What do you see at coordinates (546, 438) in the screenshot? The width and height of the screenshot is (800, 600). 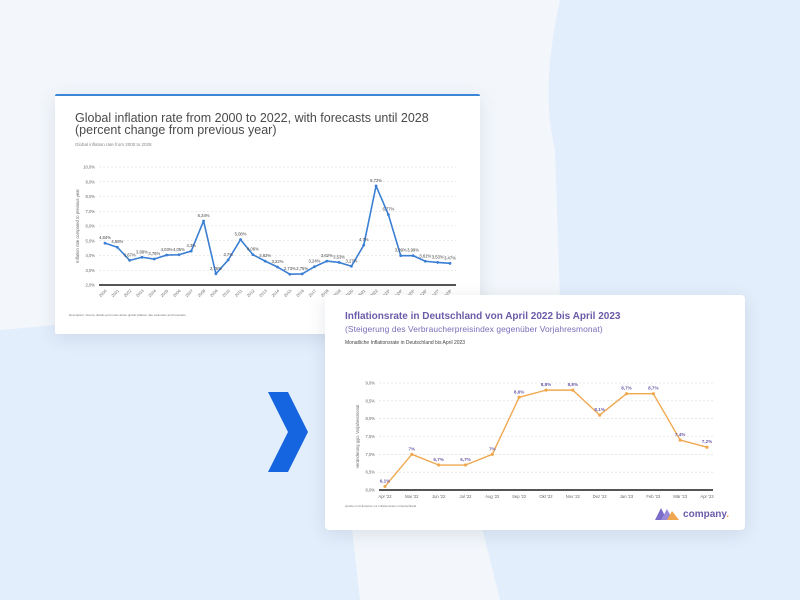 I see `data-line` at bounding box center [546, 438].